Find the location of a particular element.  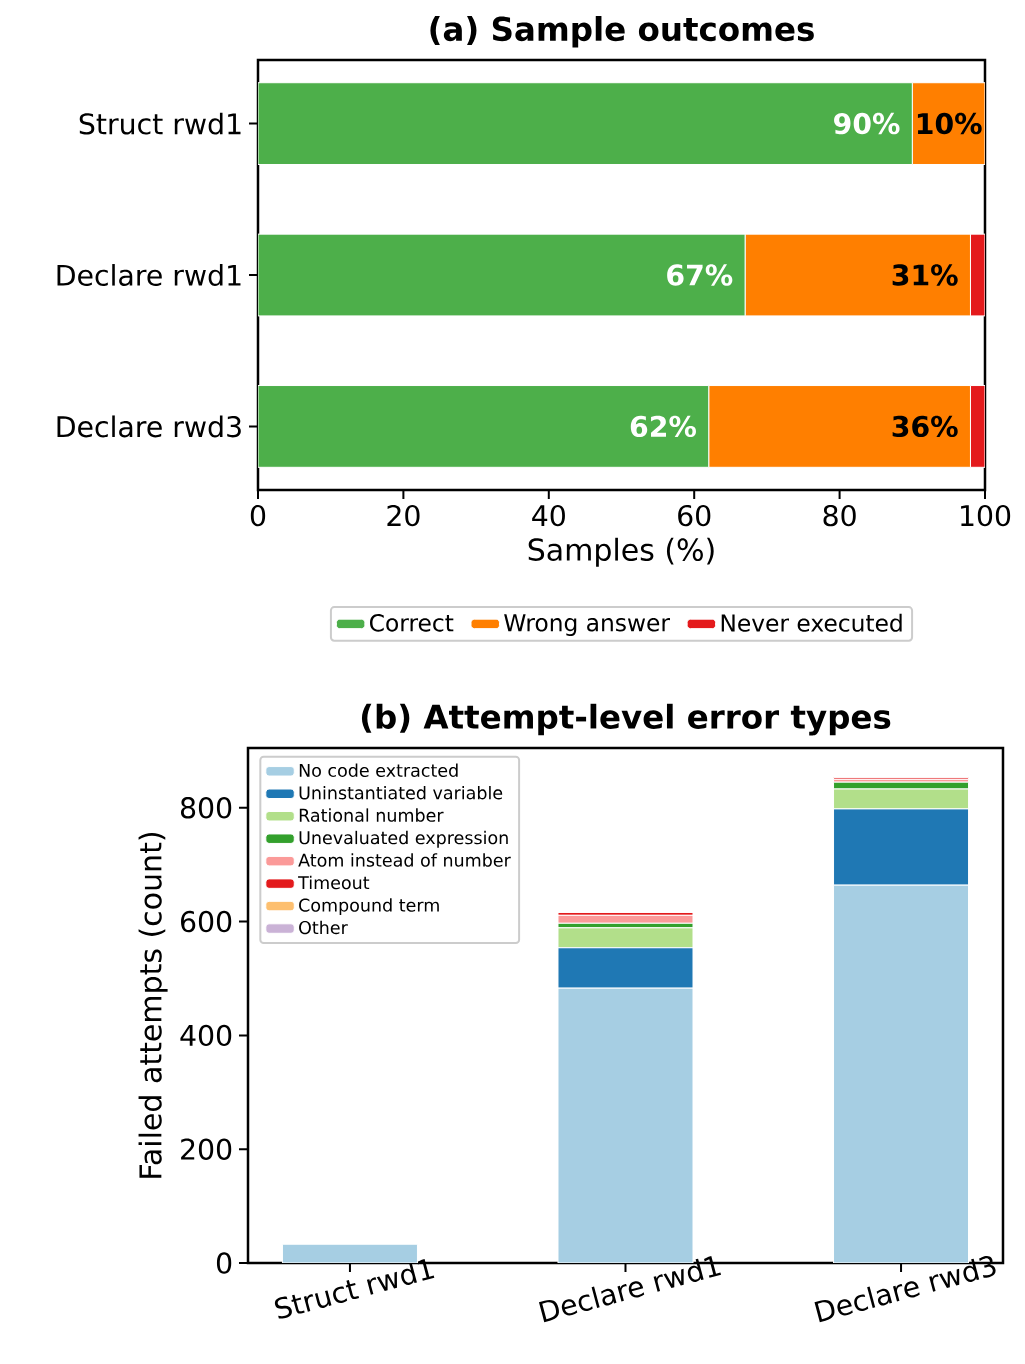

y-tick-label: 200 is located at coordinates (206, 1149).